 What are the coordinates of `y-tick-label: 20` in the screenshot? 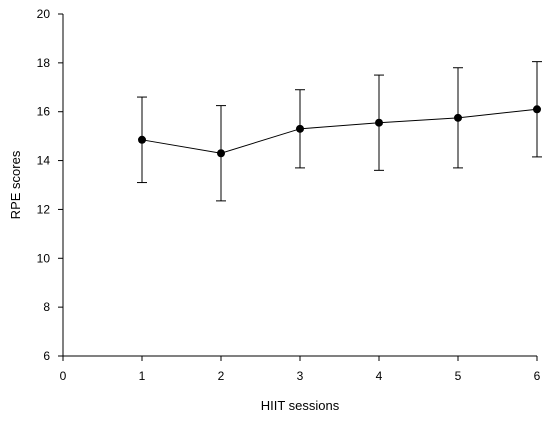 It's located at (44, 14).